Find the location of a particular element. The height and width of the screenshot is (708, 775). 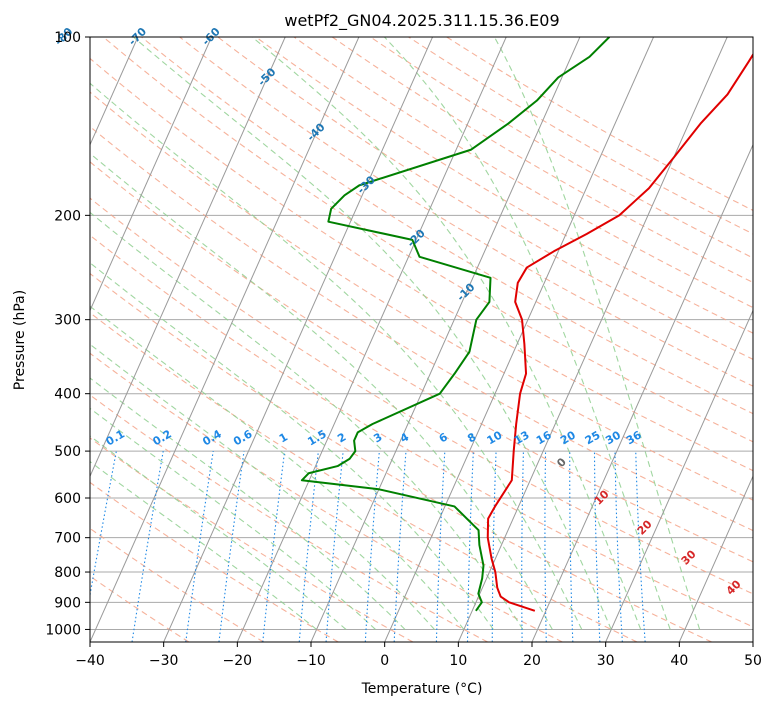

y-tick-label: 100 is located at coordinates (67, 38).